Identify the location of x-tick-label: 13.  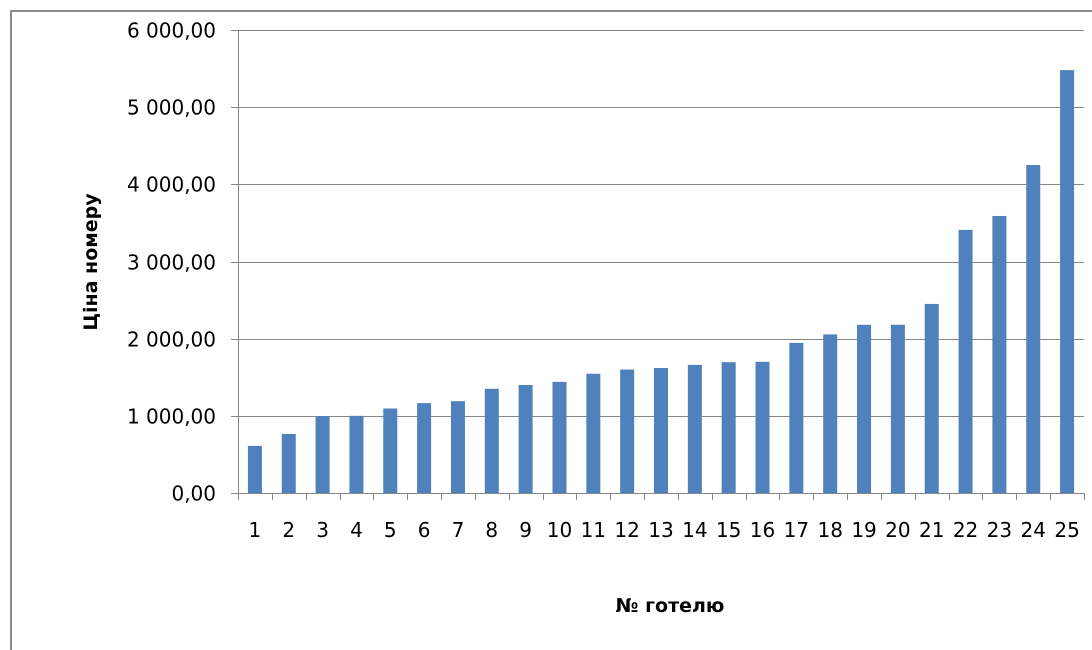
(660, 530).